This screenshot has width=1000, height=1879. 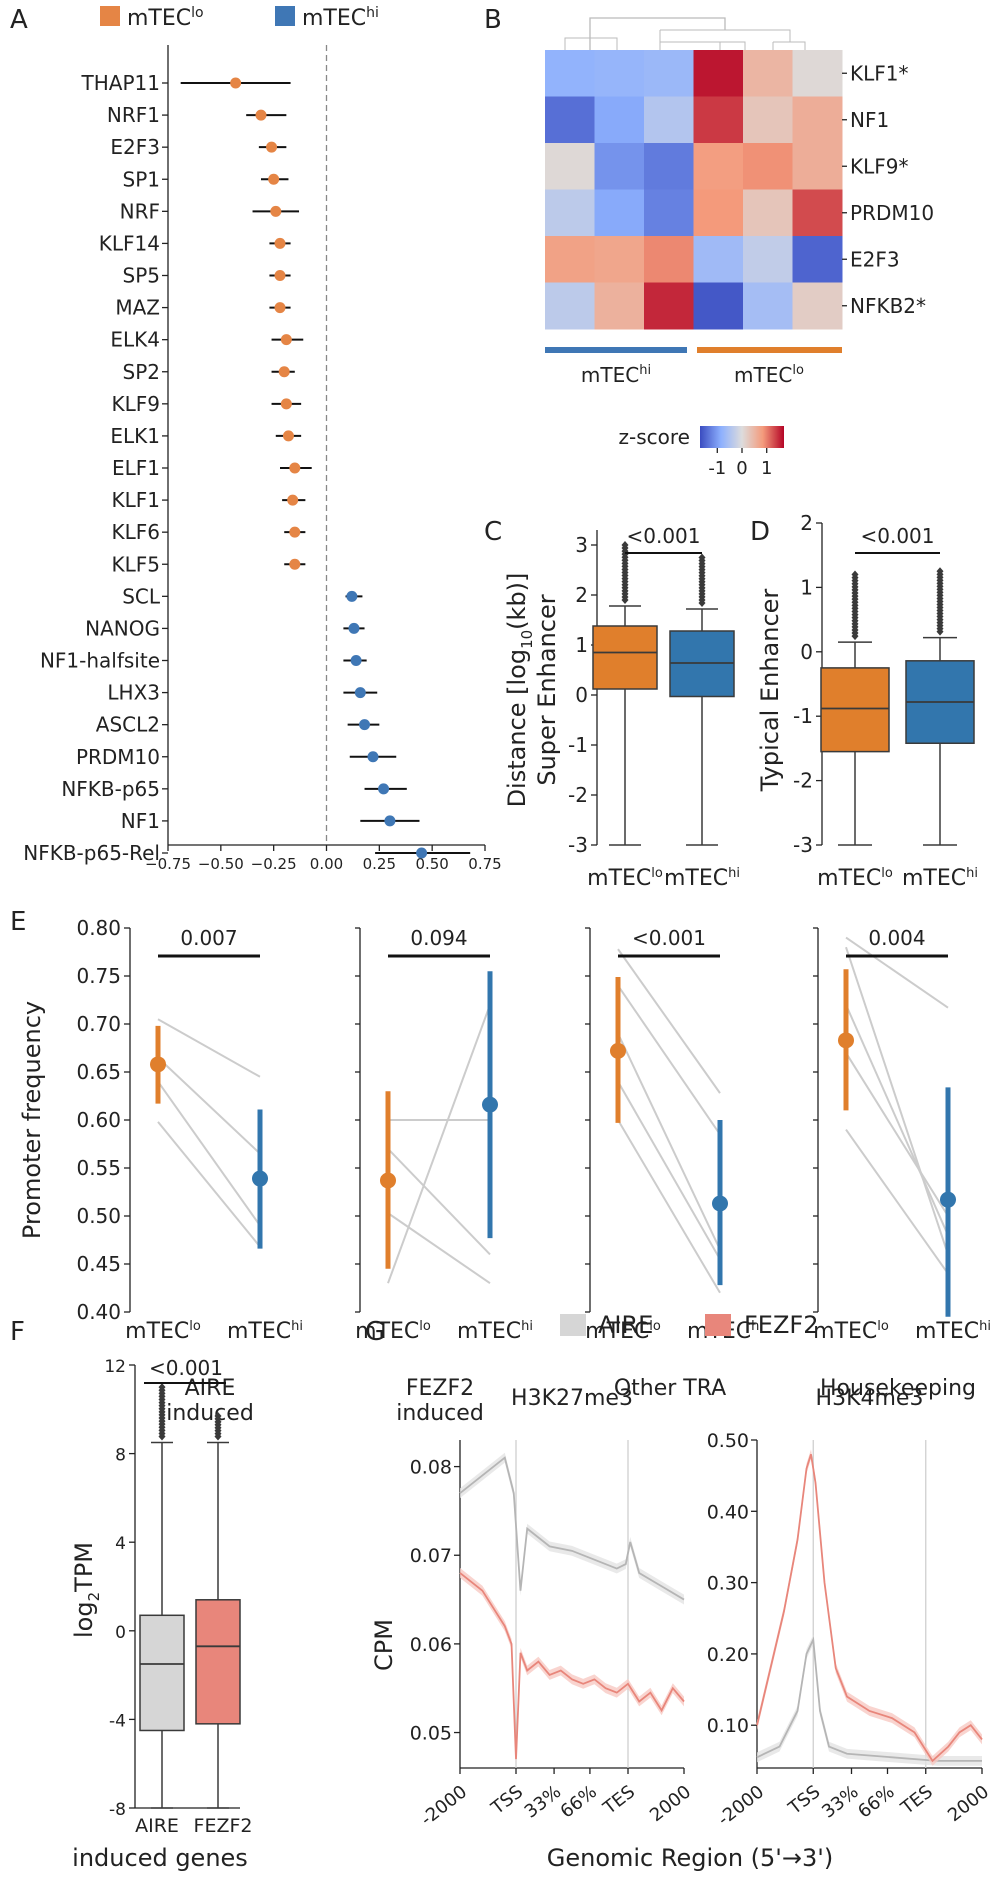 I want to click on subpanel-title: induced, so click(x=440, y=1413).